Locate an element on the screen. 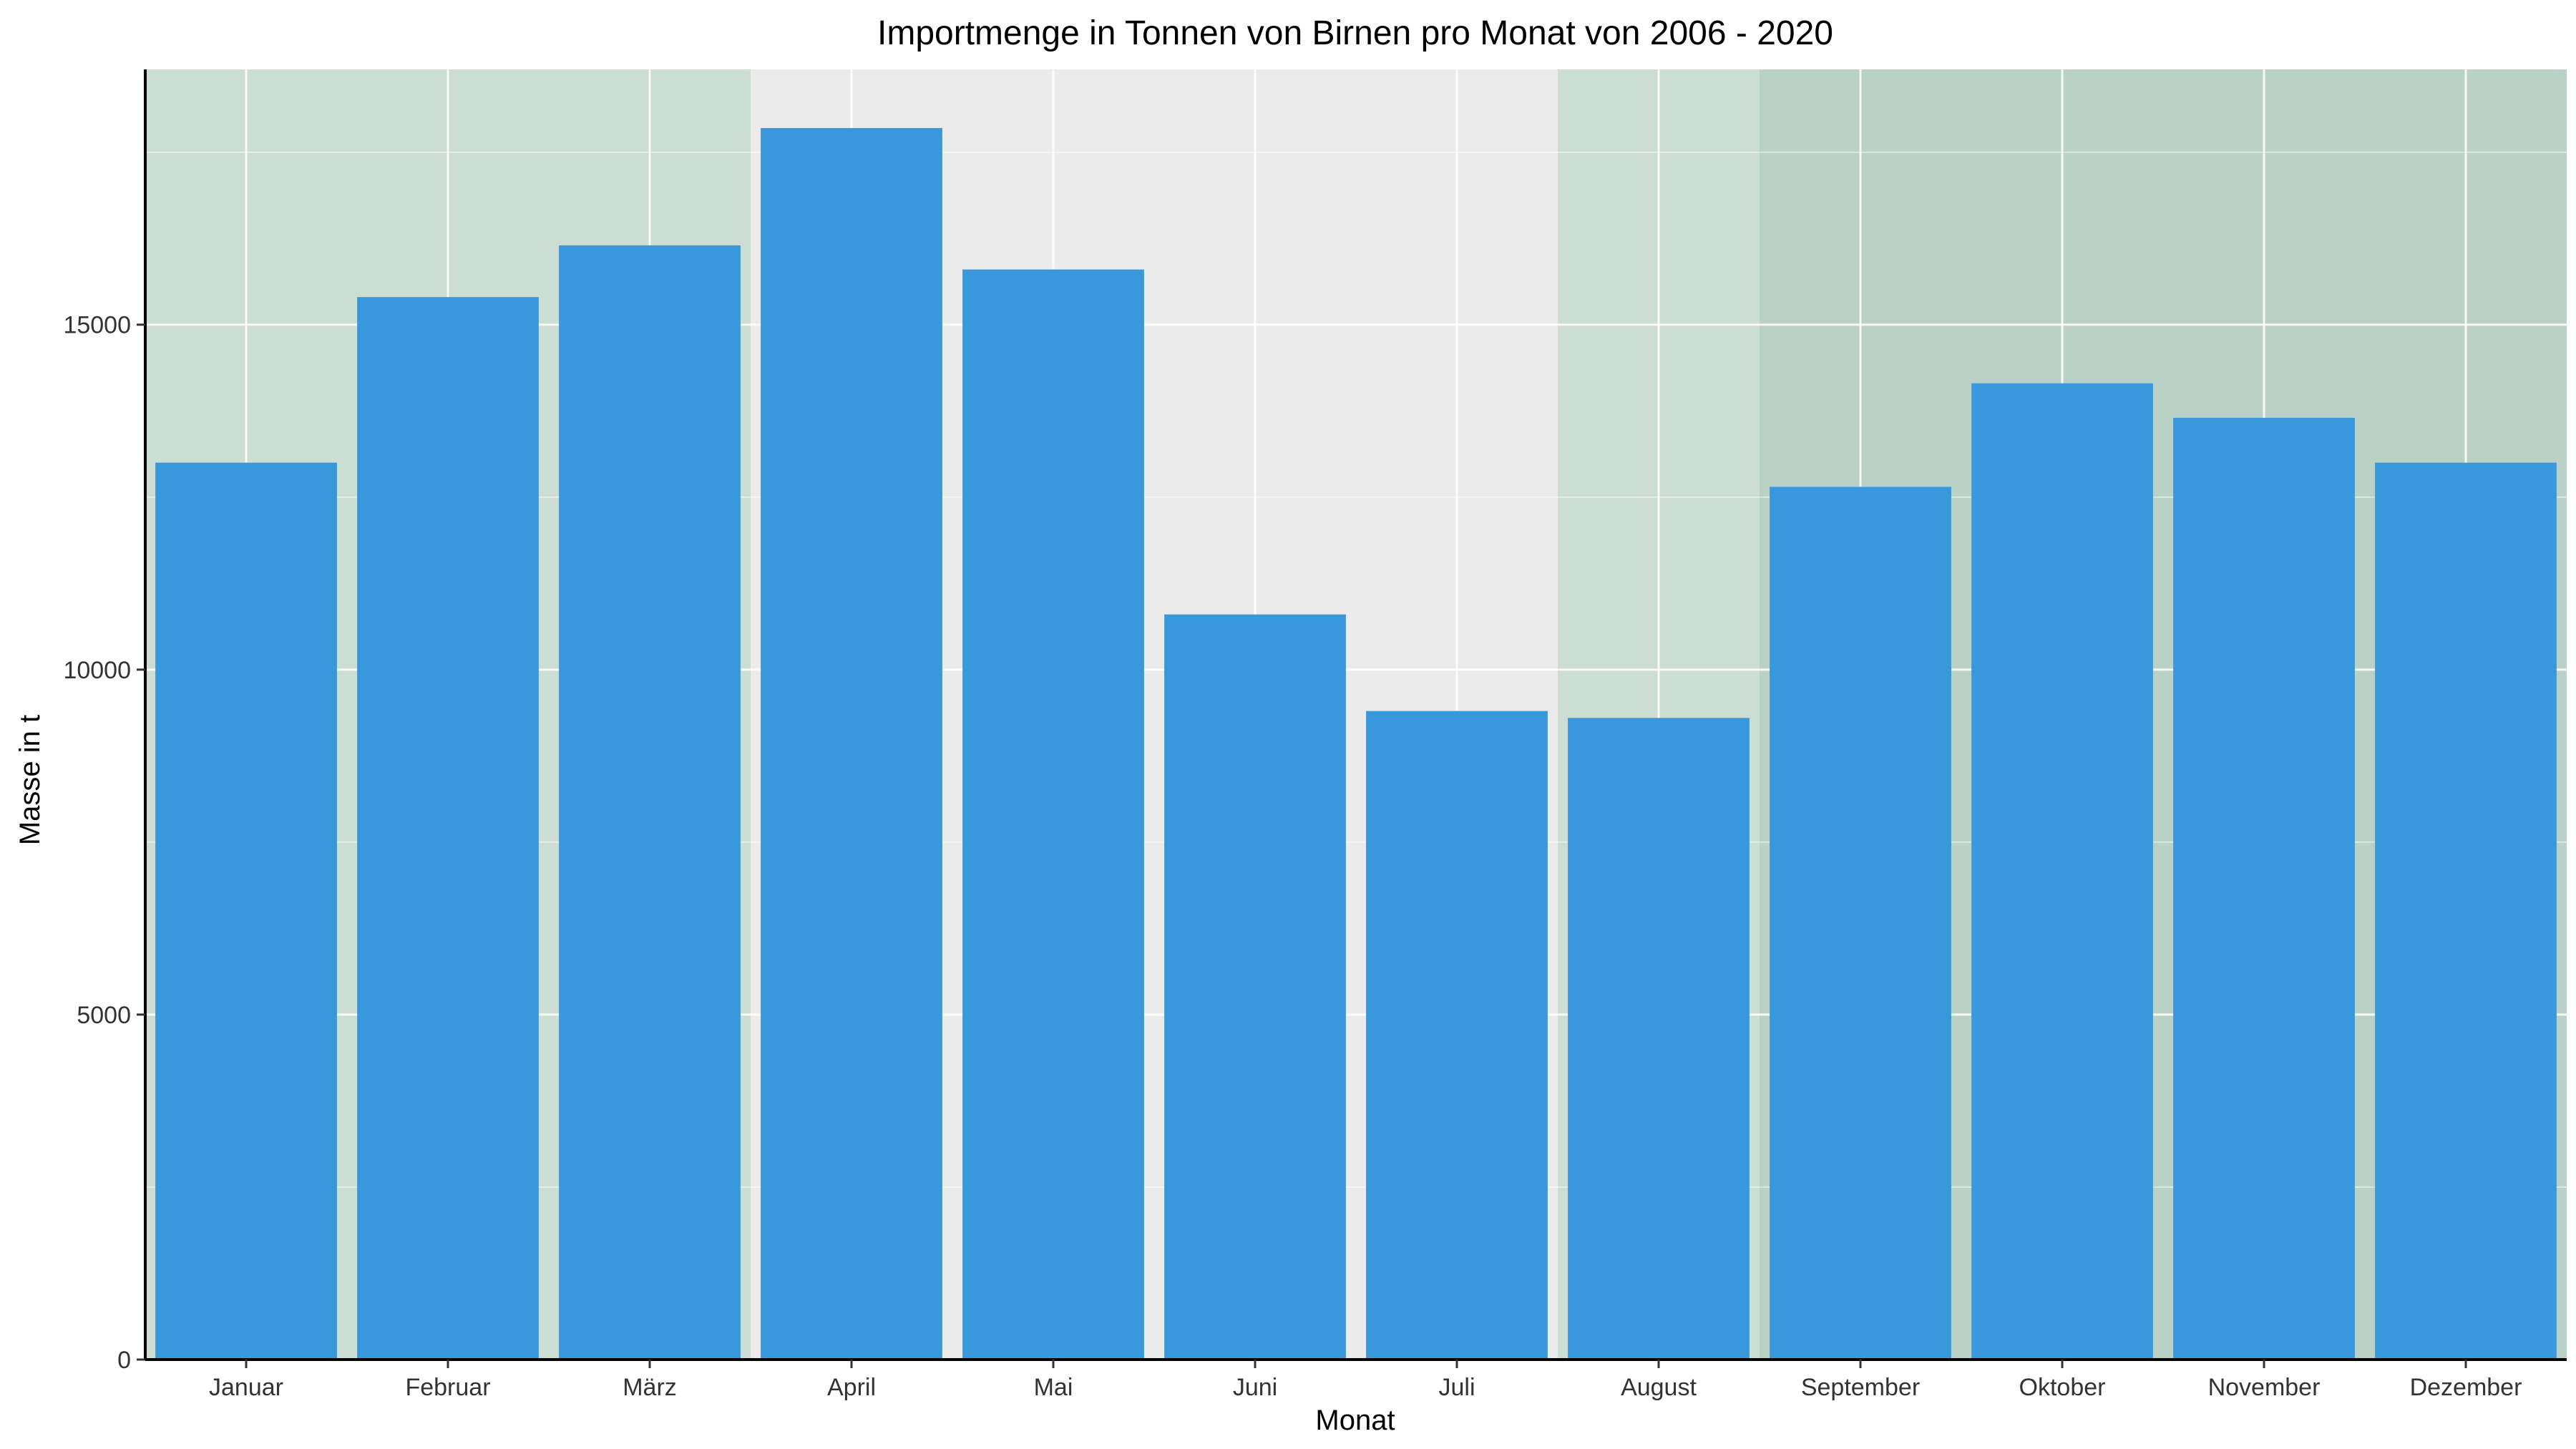 Image resolution: width=2576 pixels, height=1449 pixels. x-tick-label: Juni is located at coordinates (1255, 1387).